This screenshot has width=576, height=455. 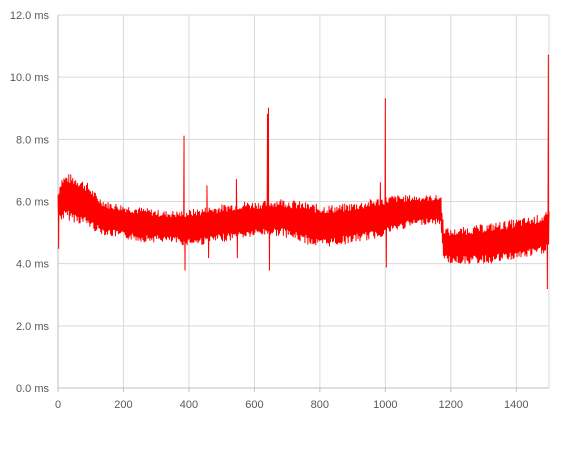 What do you see at coordinates (58, 405) in the screenshot?
I see `x-tick-label: 0` at bounding box center [58, 405].